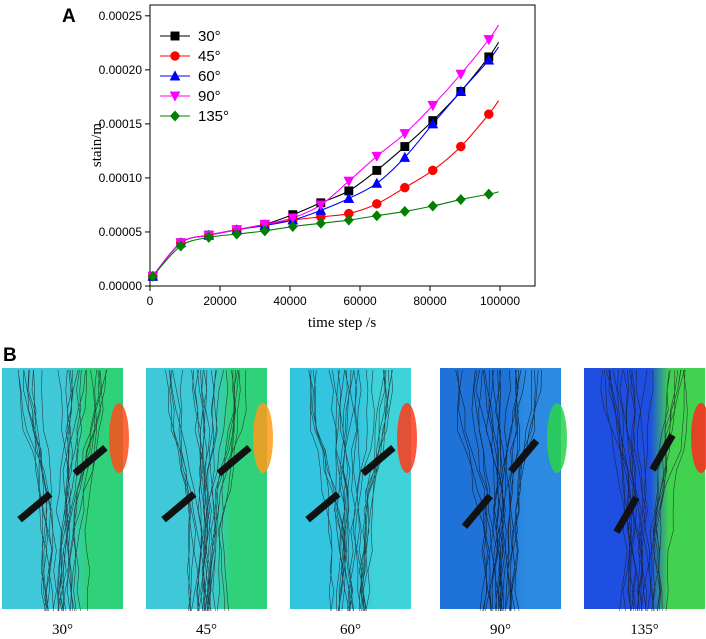 The width and height of the screenshot is (706, 639). Describe the element at coordinates (121, 124) in the screenshot. I see `y-tick-label: 0.00015` at that location.